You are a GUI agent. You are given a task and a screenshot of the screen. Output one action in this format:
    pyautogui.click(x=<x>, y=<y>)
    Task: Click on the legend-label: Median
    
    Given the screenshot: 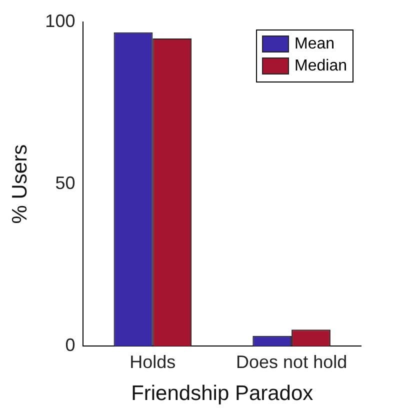 What is the action you would take?
    pyautogui.click(x=321, y=65)
    